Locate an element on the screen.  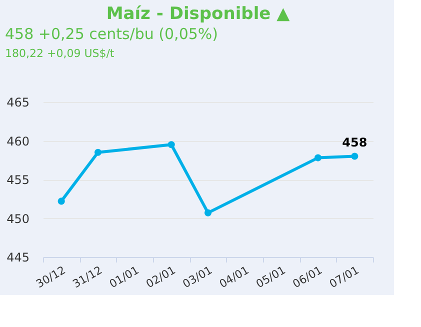
chart-subtitle: 458 +0,25 cents/bu (0,05%) is located at coordinates (111, 34).